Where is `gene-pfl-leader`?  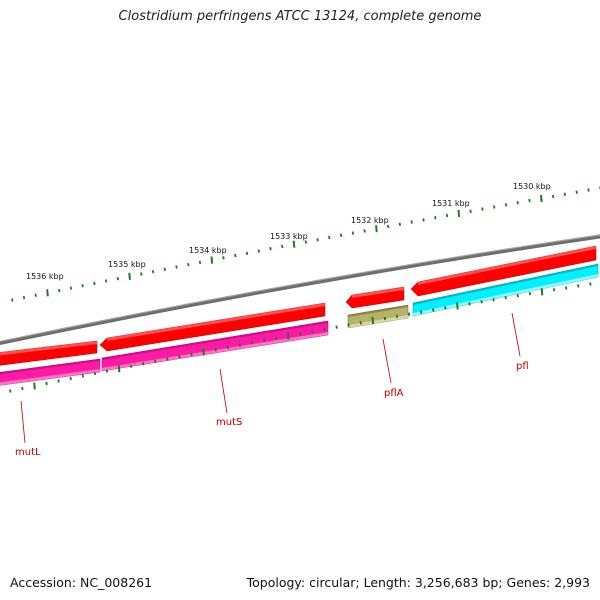
gene-pfl-leader is located at coordinates (516, 334).